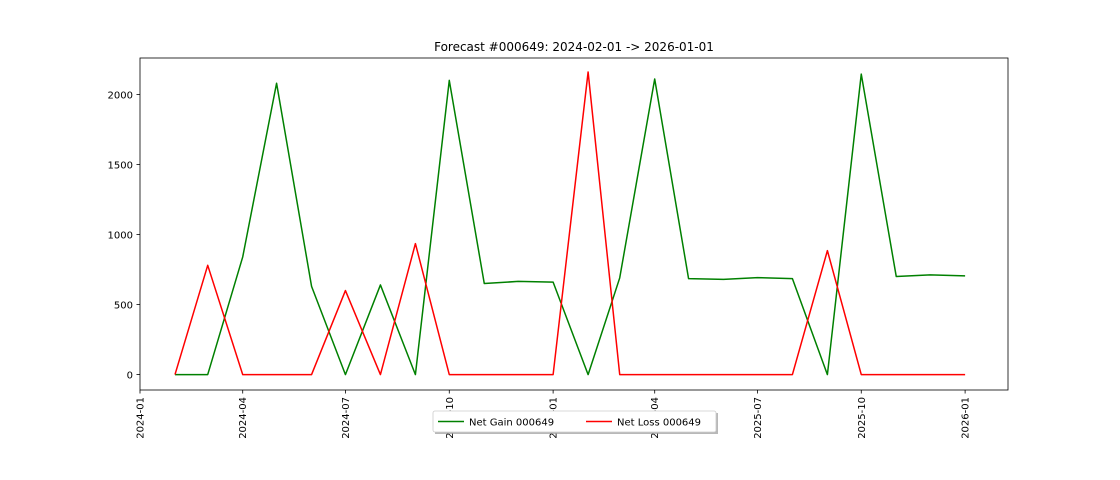 This screenshot has height=480, width=1120. What do you see at coordinates (120, 236) in the screenshot?
I see `y-tick-label: 1000` at bounding box center [120, 236].